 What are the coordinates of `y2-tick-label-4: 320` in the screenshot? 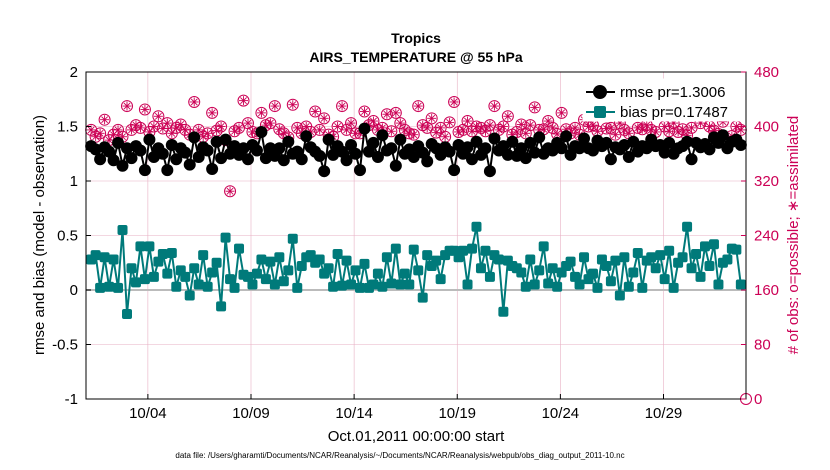 It's located at (766, 181).